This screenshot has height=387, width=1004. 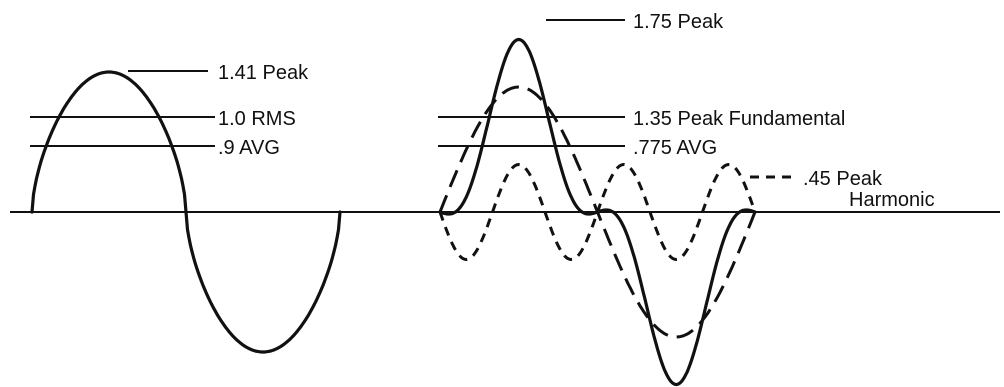 I want to click on sine-avg-label: .9 AVG, so click(x=249, y=148).